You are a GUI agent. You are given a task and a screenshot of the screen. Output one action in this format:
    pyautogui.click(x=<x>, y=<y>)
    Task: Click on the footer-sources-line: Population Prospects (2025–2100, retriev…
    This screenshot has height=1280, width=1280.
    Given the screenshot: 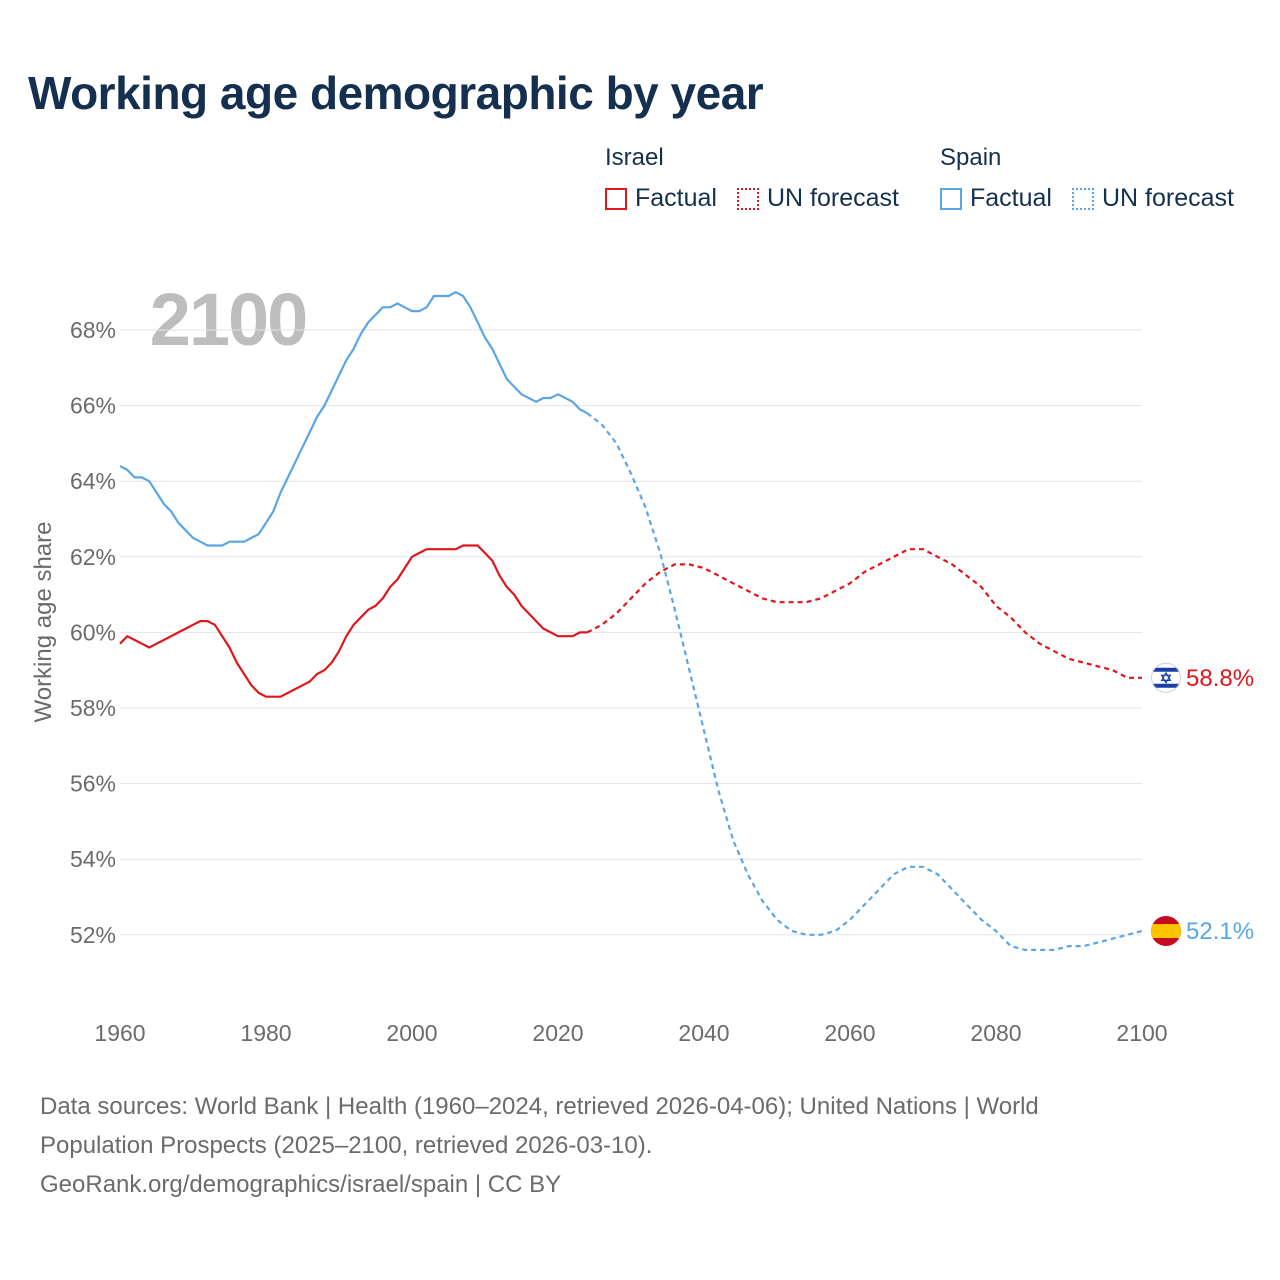 What is the action you would take?
    pyautogui.click(x=346, y=1145)
    